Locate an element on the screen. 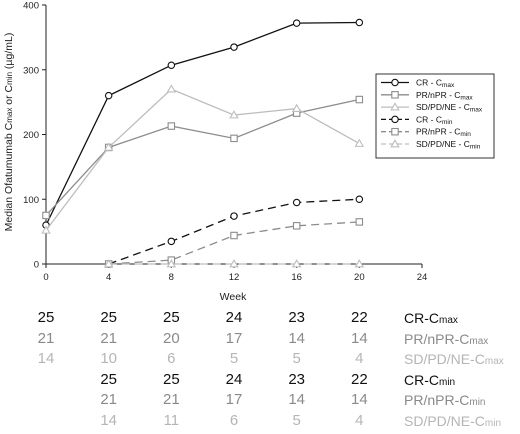  x-tick-label: 20 is located at coordinates (359, 277).